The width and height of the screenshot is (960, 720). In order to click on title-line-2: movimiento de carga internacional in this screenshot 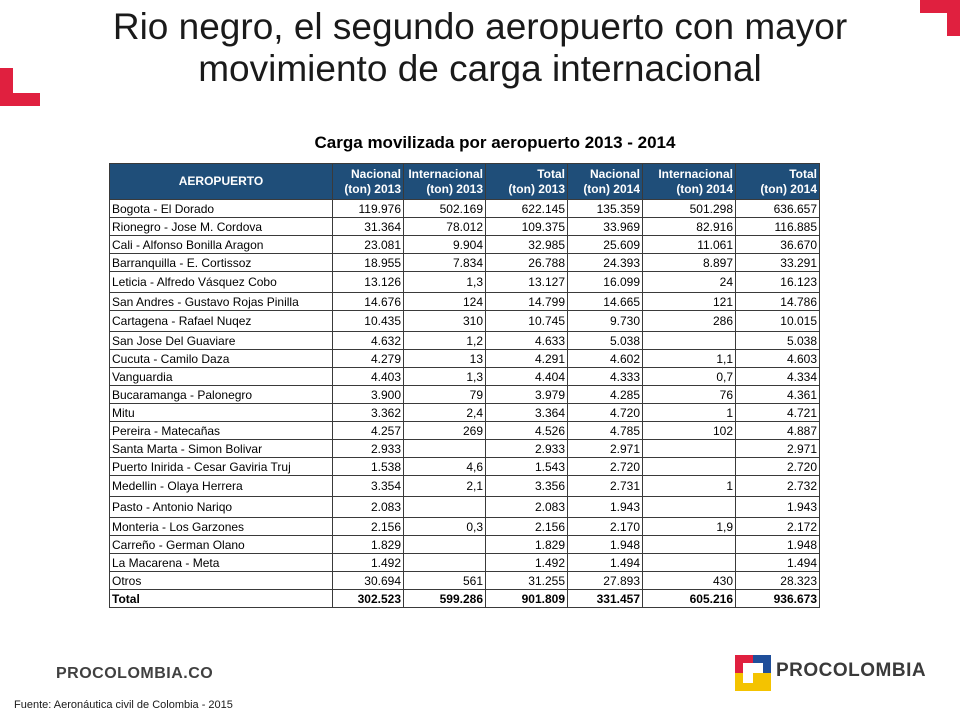, I will do `click(480, 68)`.